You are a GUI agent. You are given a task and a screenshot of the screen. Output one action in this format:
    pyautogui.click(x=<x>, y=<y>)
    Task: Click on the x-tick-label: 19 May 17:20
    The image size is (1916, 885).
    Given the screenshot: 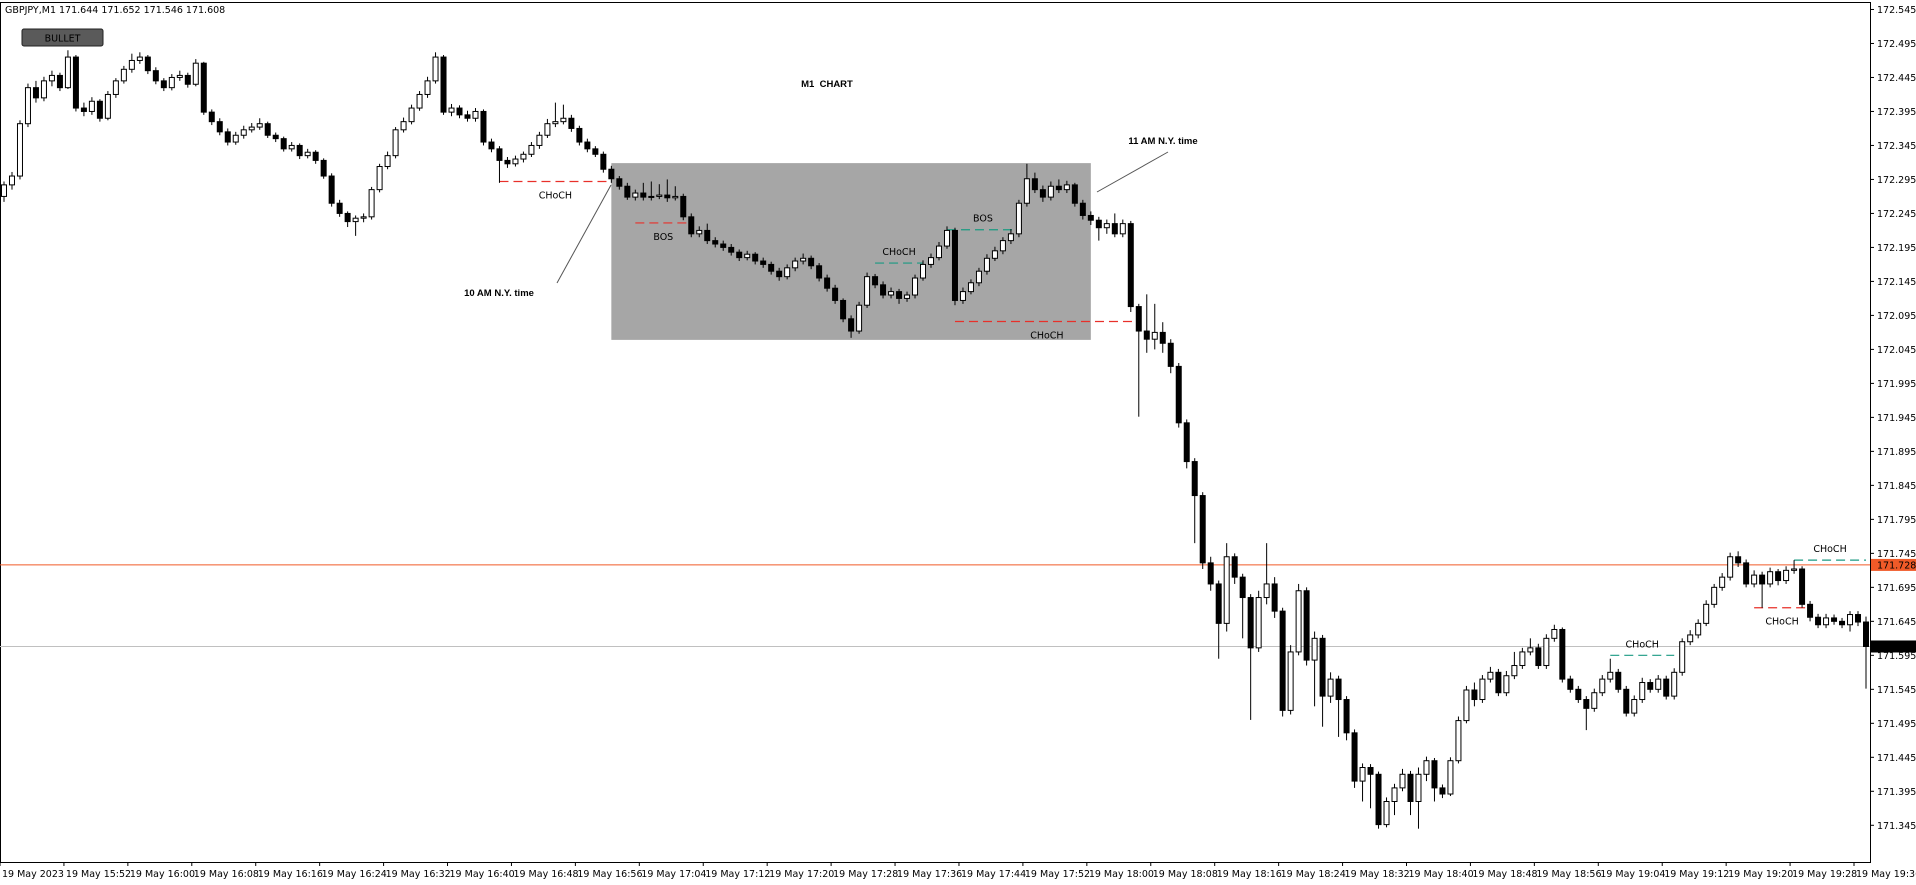 What is the action you would take?
    pyautogui.click(x=801, y=874)
    